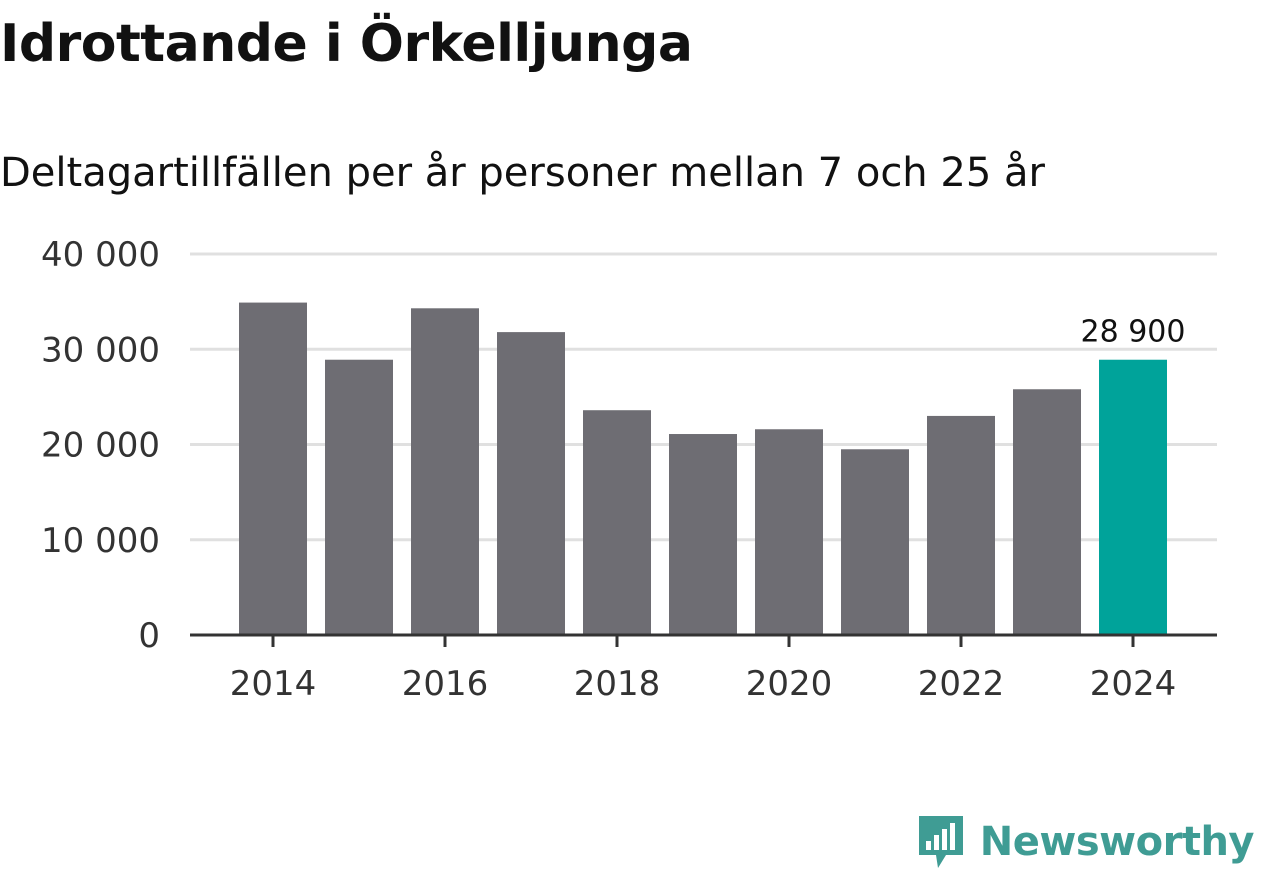  I want to click on y-tick-label: 0, so click(149, 636).